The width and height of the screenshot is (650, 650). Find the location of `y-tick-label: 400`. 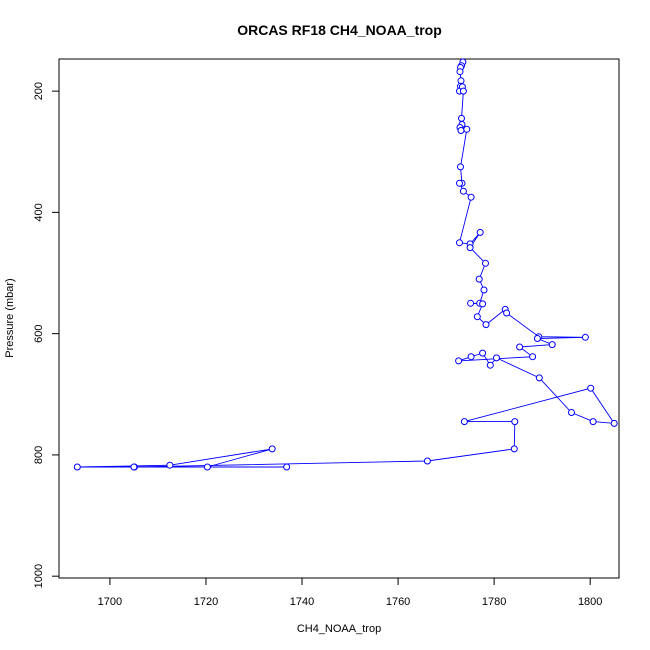

y-tick-label: 400 is located at coordinates (39, 212).